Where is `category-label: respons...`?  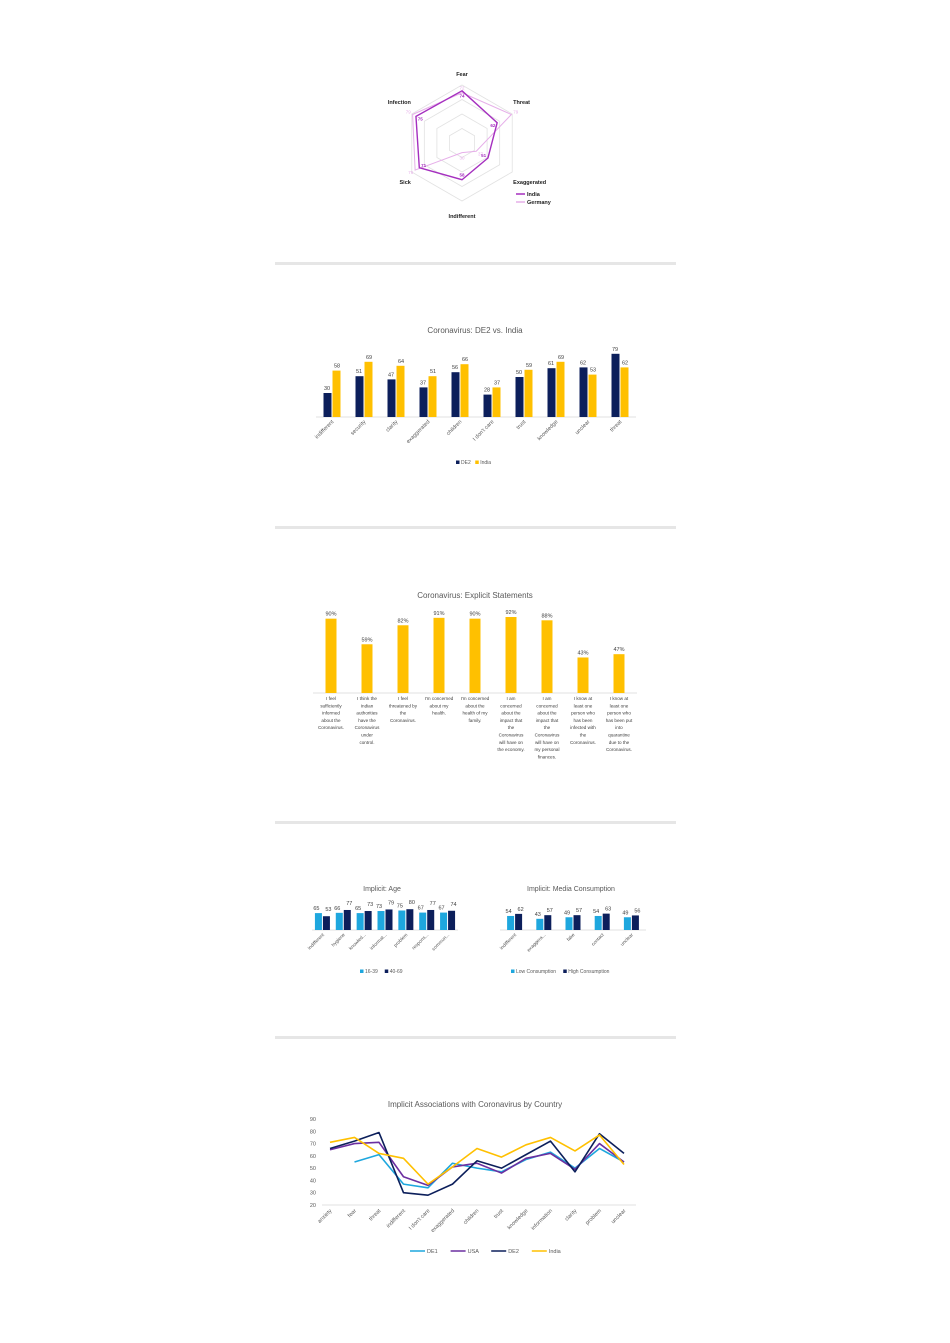 category-label: respons... is located at coordinates (420, 941).